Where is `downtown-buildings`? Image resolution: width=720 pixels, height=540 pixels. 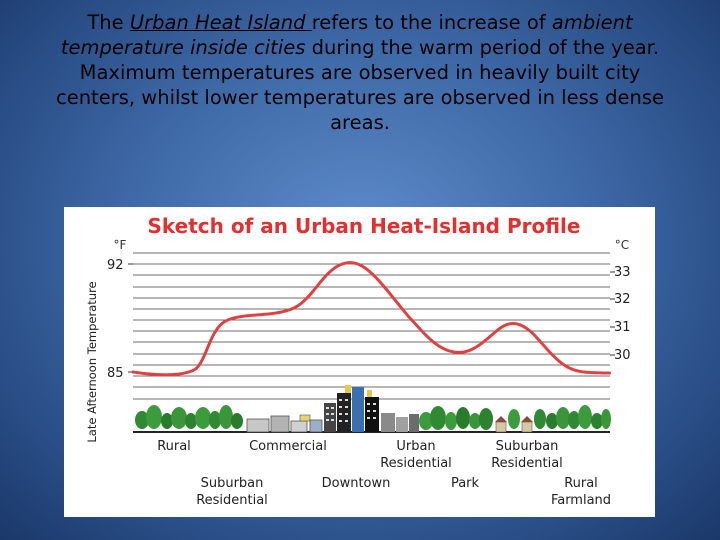
downtown-buildings is located at coordinates (351, 408).